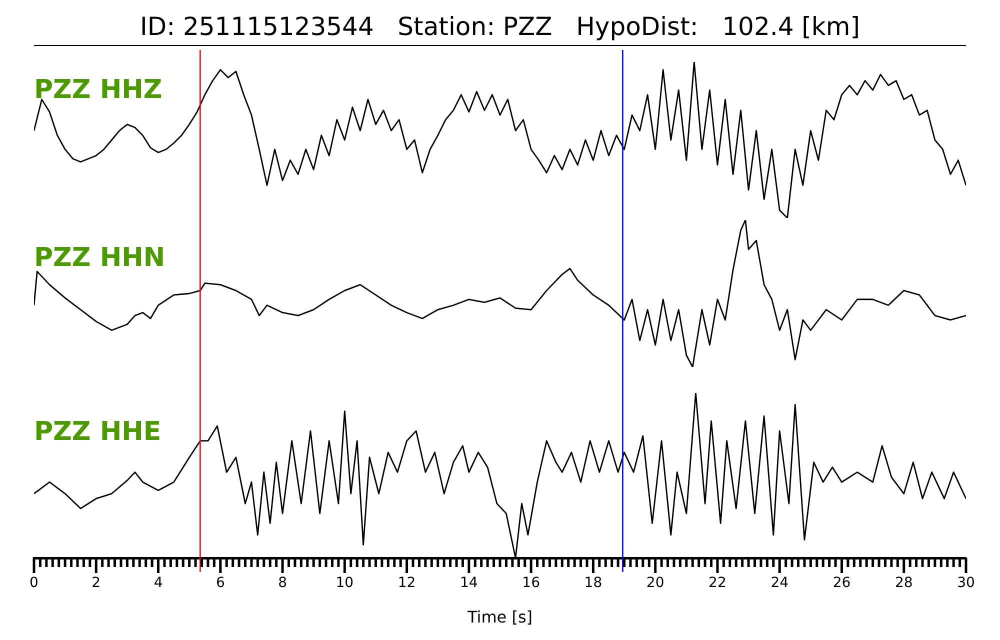 This screenshot has width=1000, height=640. I want to click on x-tick-label: 8, so click(282, 583).